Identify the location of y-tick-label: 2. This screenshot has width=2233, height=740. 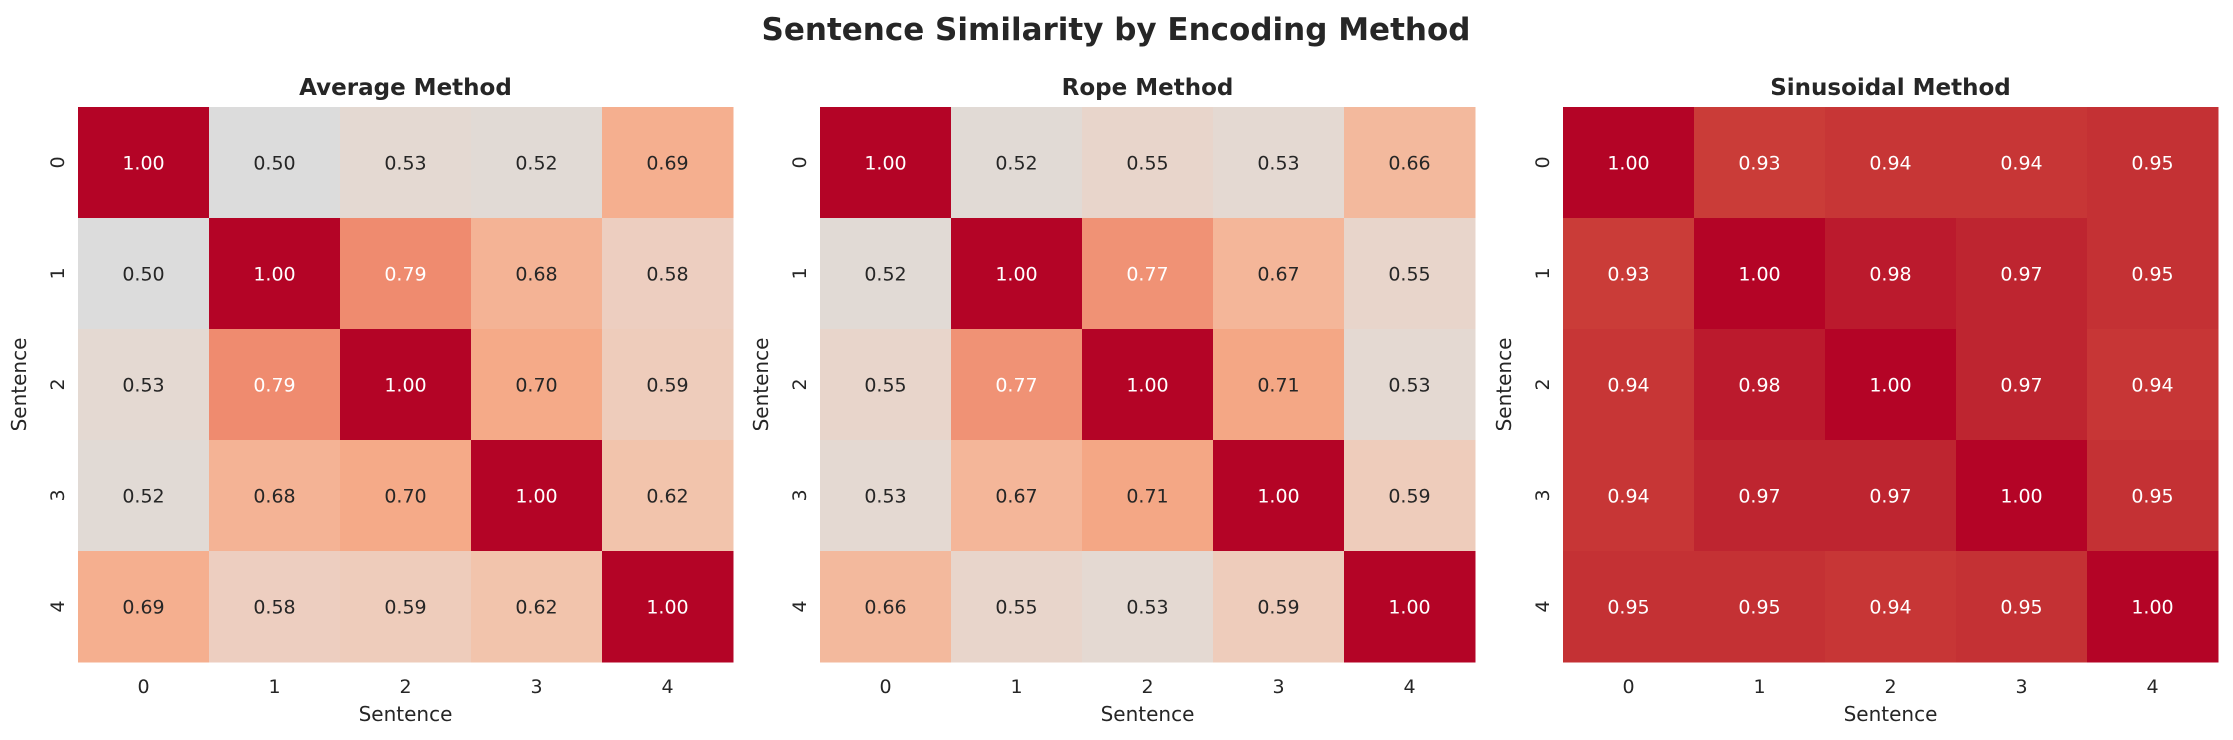
(800, 384).